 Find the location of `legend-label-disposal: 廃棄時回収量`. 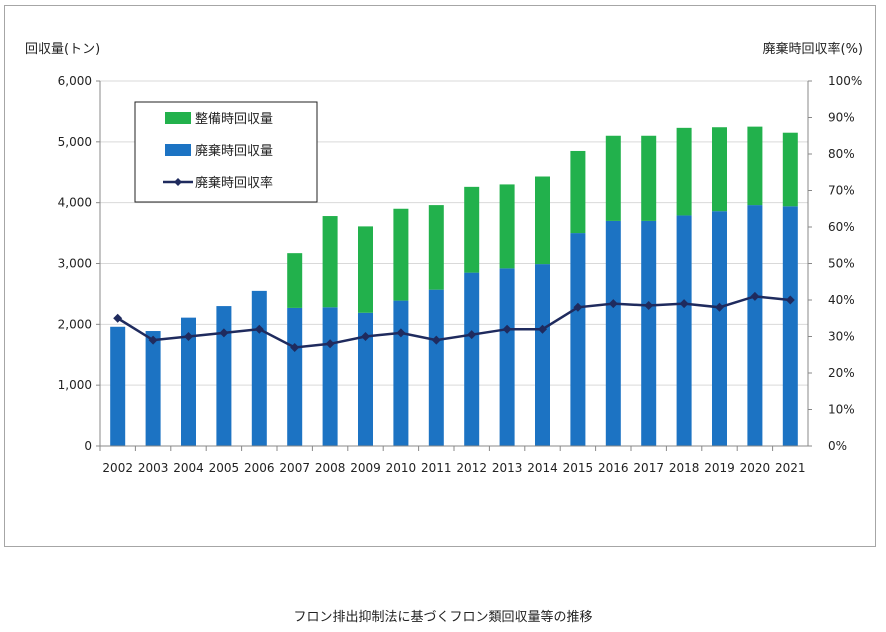

legend-label-disposal: 廃棄時回収量 is located at coordinates (234, 151).